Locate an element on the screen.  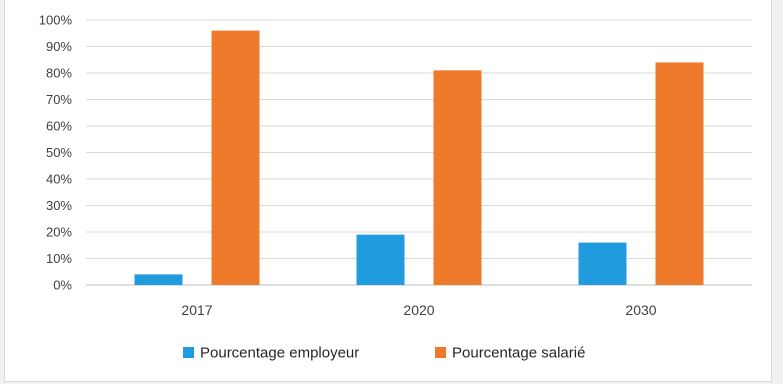
y-tick-label: 10% is located at coordinates (59, 258).